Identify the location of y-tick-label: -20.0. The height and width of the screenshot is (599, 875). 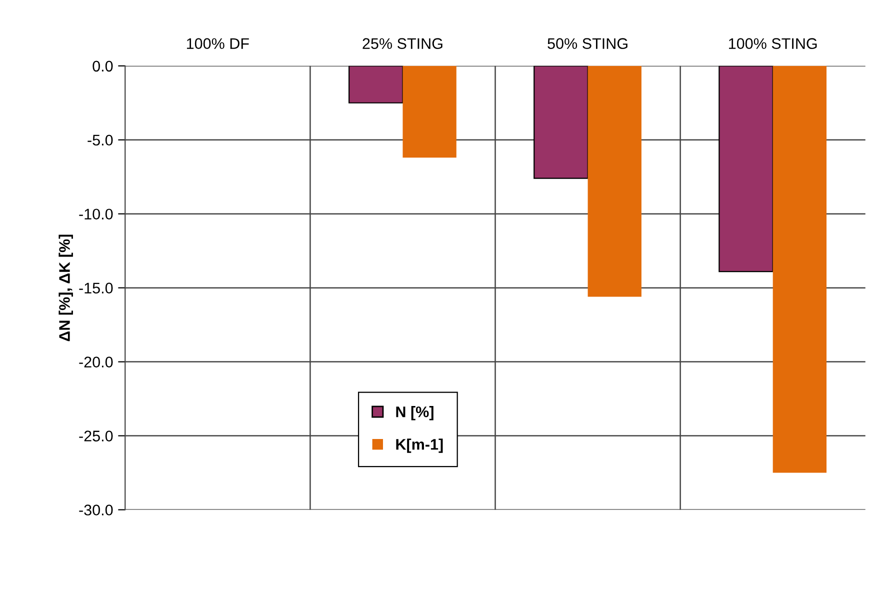
(96, 362).